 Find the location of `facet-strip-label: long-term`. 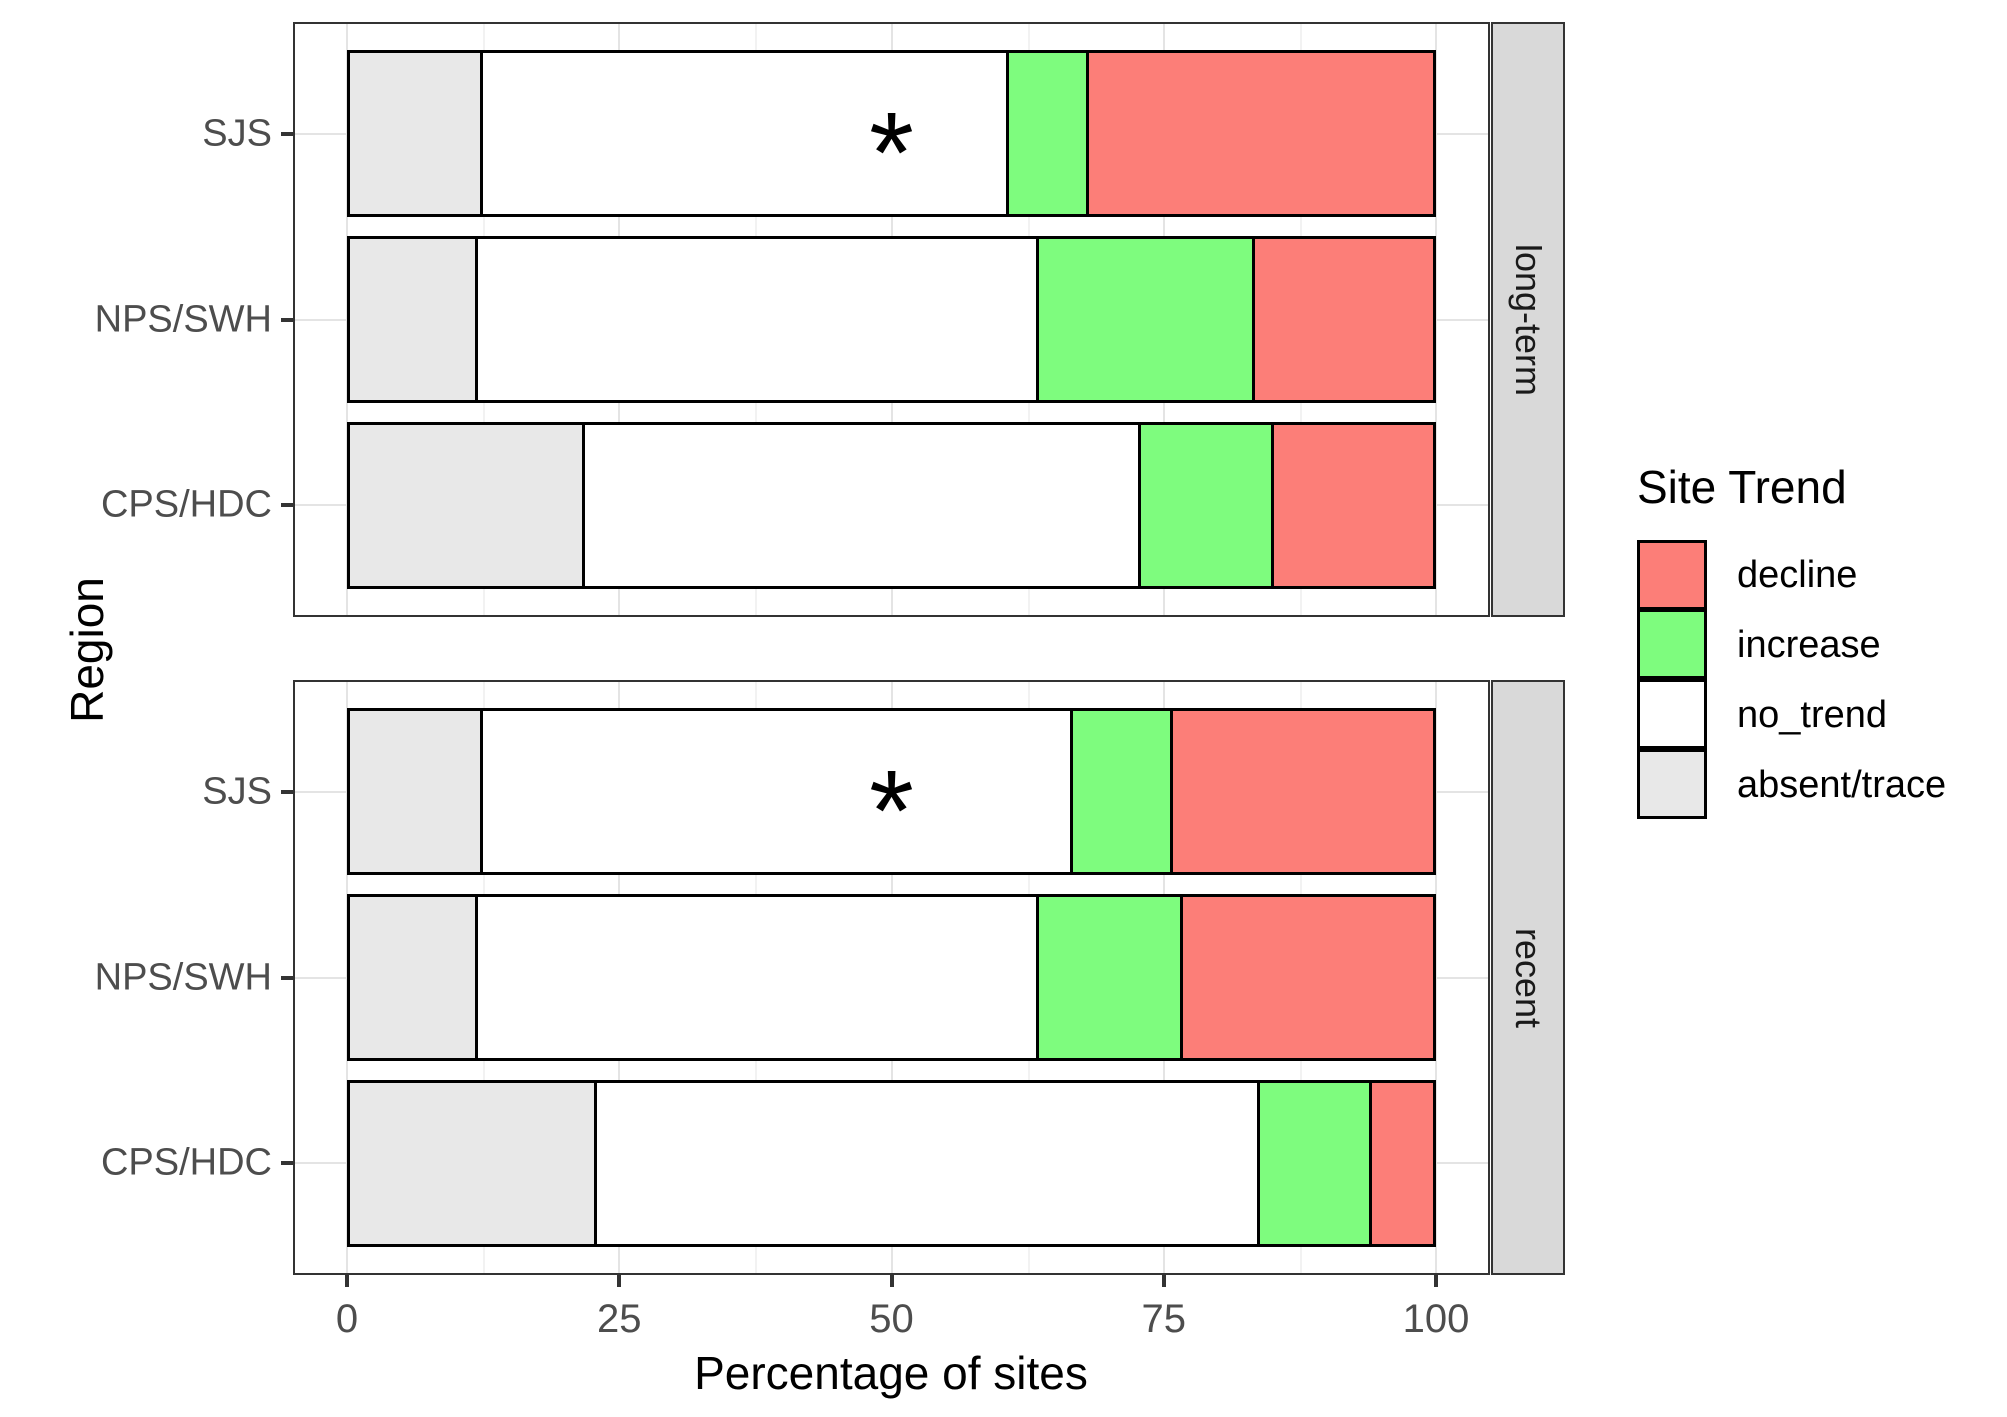

facet-strip-label: long-term is located at coordinates (1528, 319).